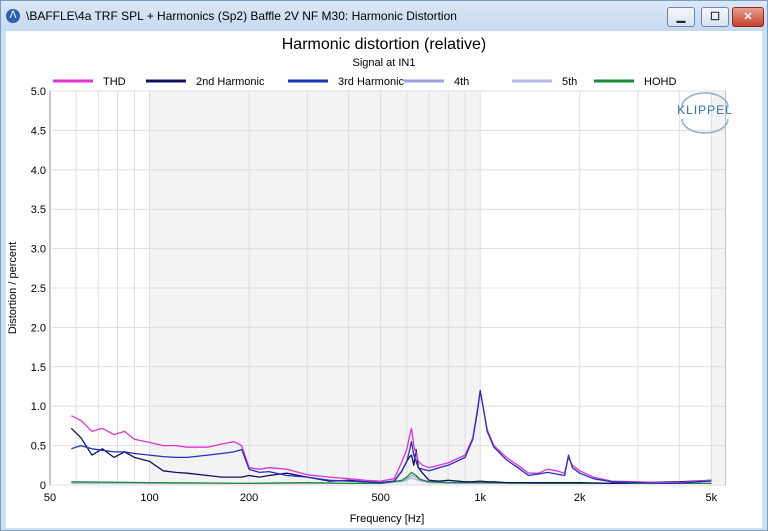 The width and height of the screenshot is (768, 531). Describe the element at coordinates (50, 498) in the screenshot. I see `x-tick-label: 50` at that location.